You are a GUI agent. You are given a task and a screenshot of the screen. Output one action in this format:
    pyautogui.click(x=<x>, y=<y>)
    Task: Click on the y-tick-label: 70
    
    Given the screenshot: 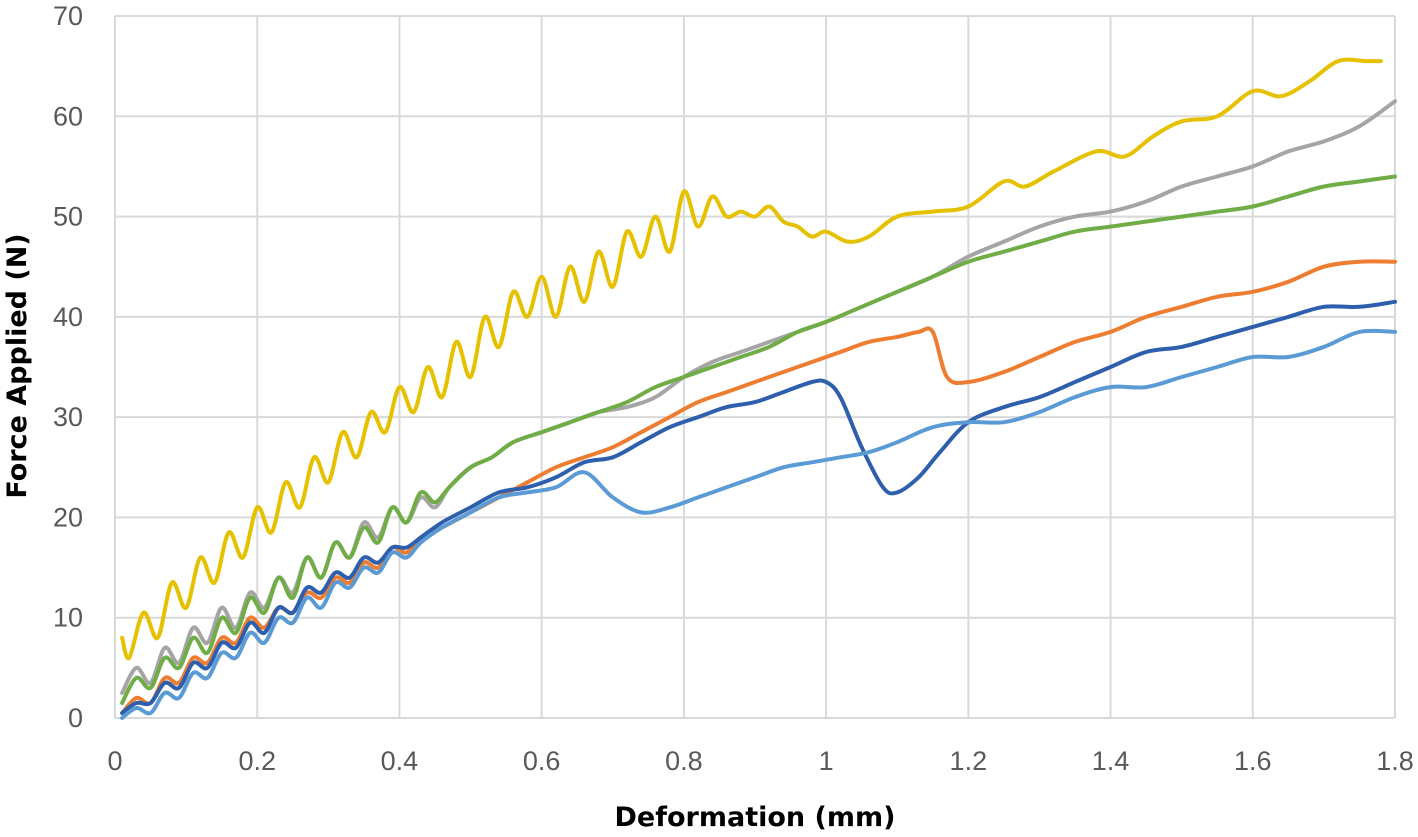 What is the action you would take?
    pyautogui.click(x=68, y=16)
    